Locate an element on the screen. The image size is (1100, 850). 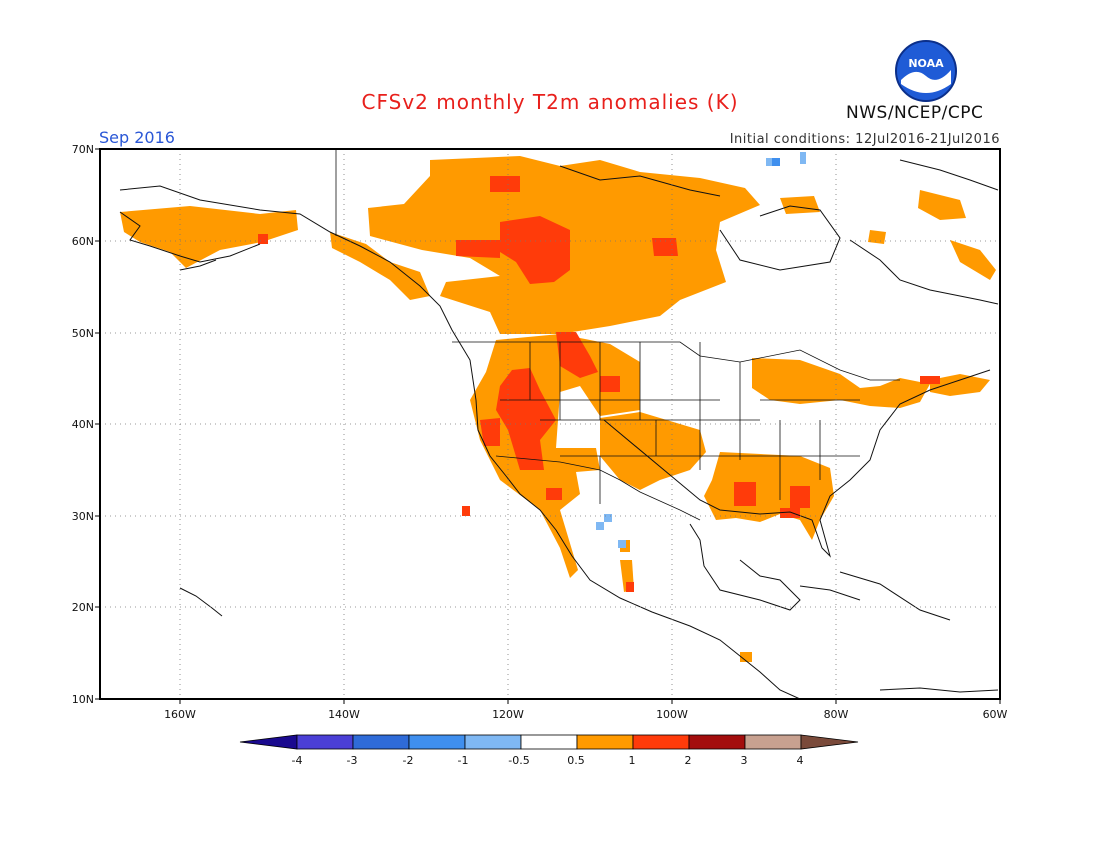
lat-tick-50n: 50N is located at coordinates (82, 333).